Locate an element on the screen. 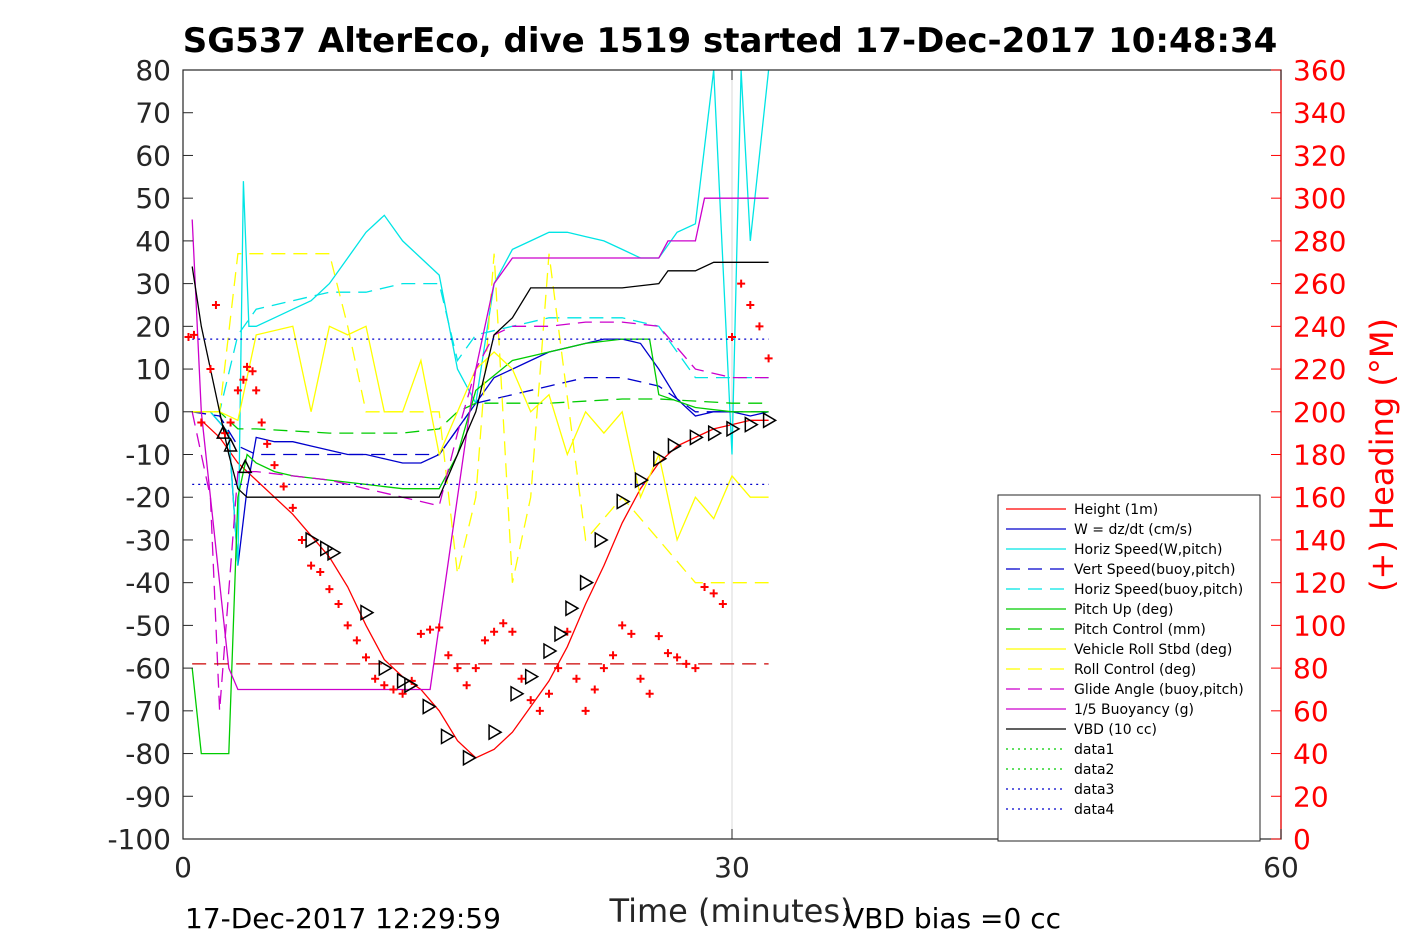 Image resolution: width=1417 pixels, height=945 pixels. right-y-tick-label: 360 is located at coordinates (1319, 70).